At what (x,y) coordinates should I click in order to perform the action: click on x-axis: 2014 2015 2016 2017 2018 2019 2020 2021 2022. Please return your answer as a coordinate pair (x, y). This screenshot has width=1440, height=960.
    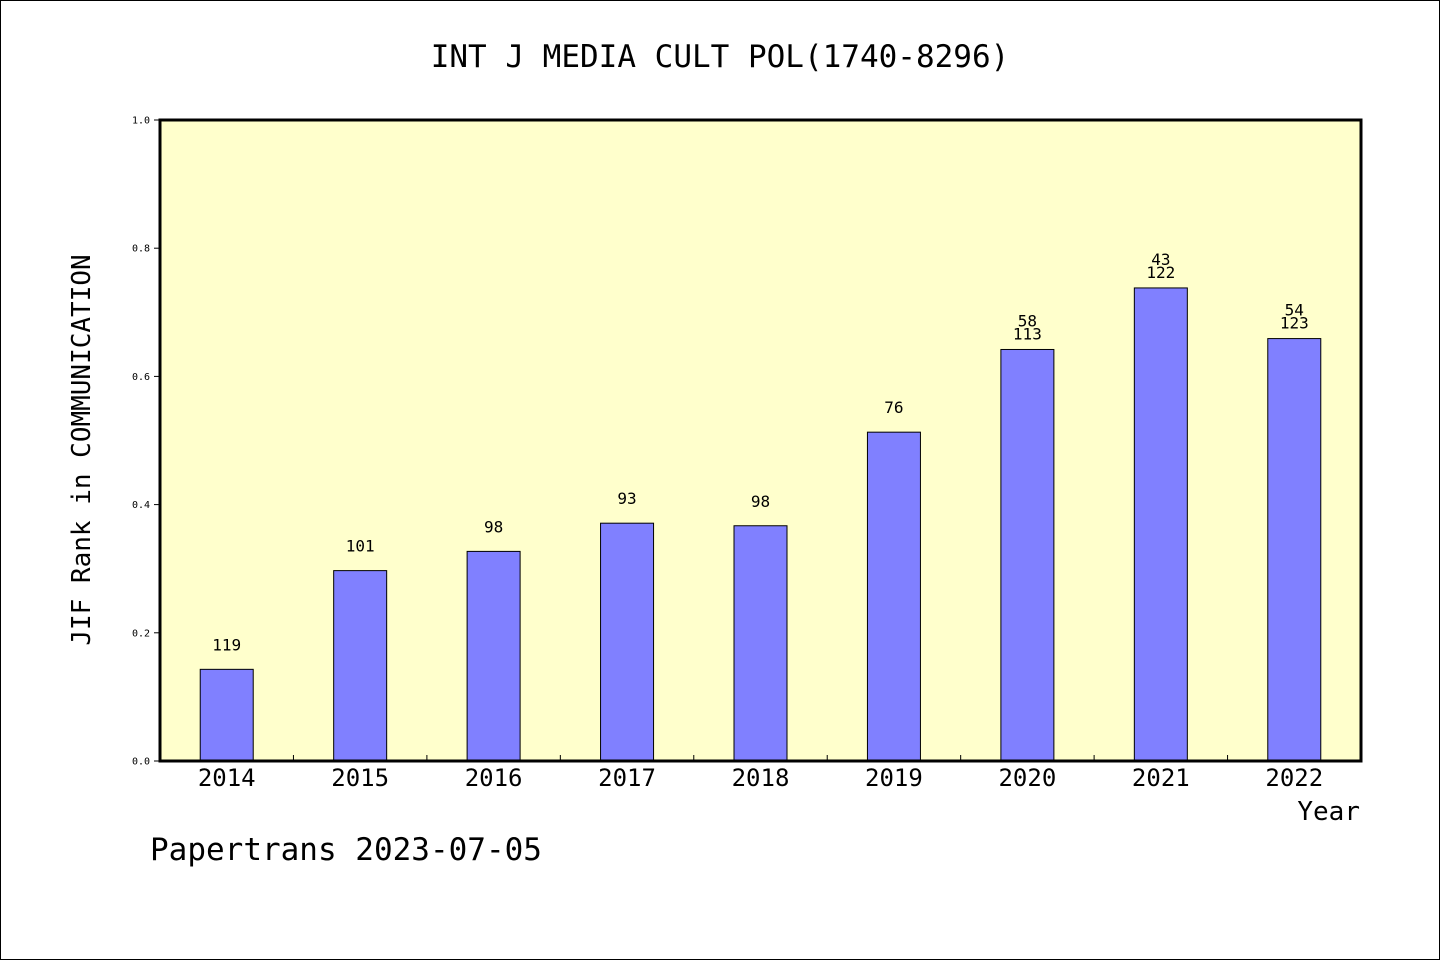
    Looking at the image, I should click on (760, 773).